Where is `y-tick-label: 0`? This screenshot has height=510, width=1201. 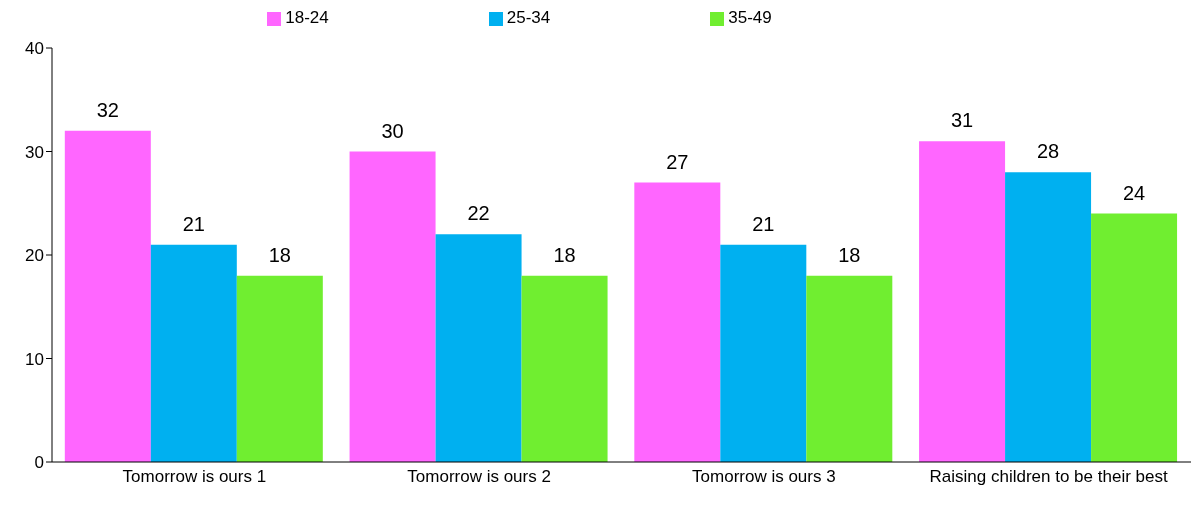 y-tick-label: 0 is located at coordinates (39, 463).